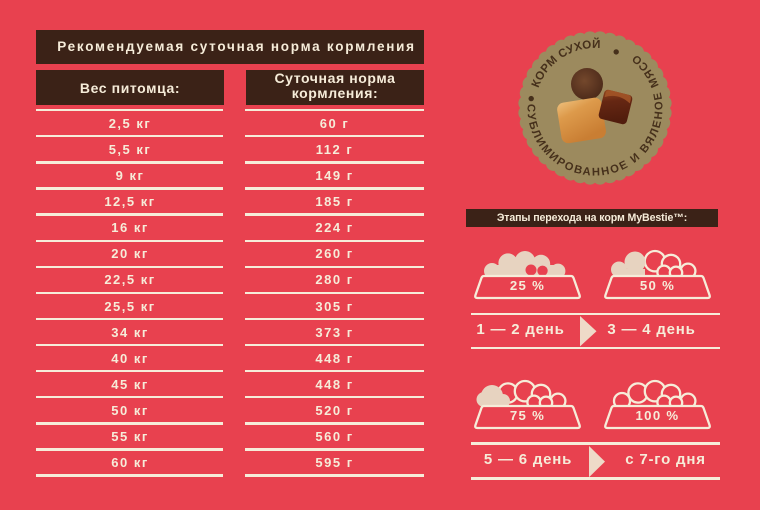 The height and width of the screenshot is (510, 760). Describe the element at coordinates (527, 285) in the screenshot. I see `svg-text: 25 %` at that location.